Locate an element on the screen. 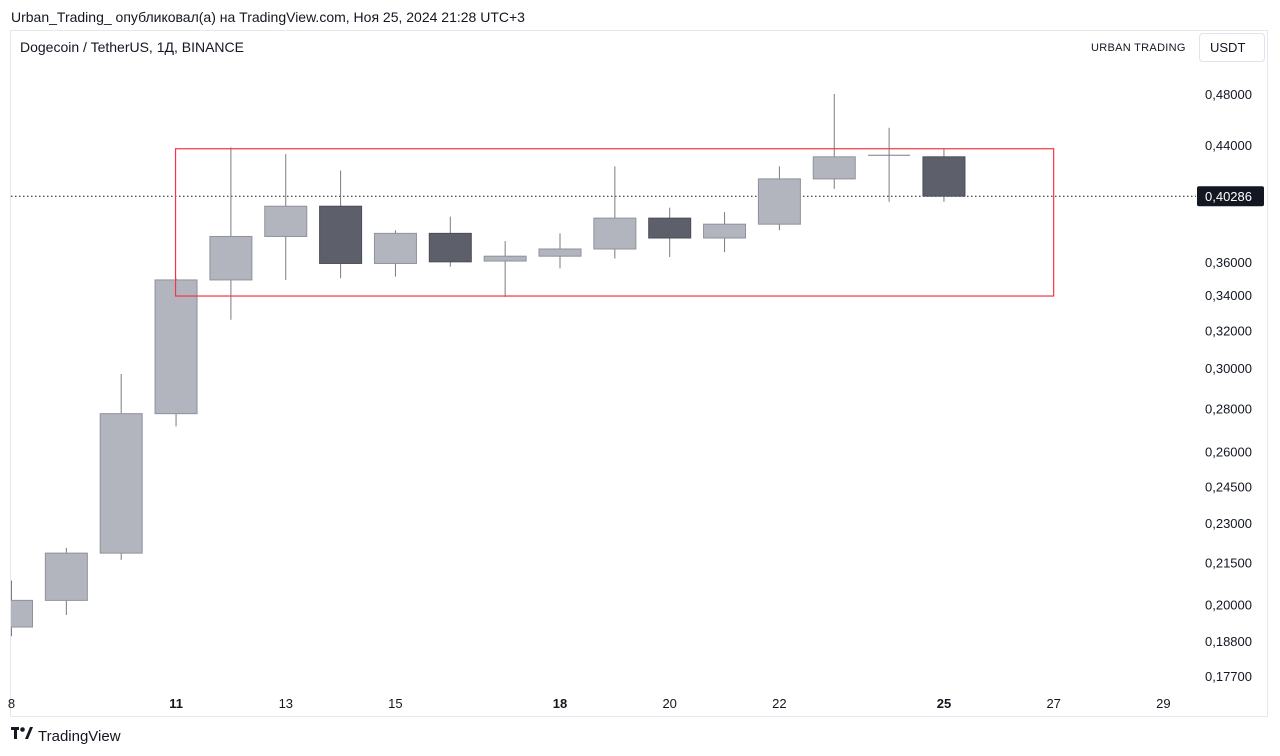 Image resolution: width=1280 pixels, height=756 pixels. last-price-label-bg is located at coordinates (1230, 196).